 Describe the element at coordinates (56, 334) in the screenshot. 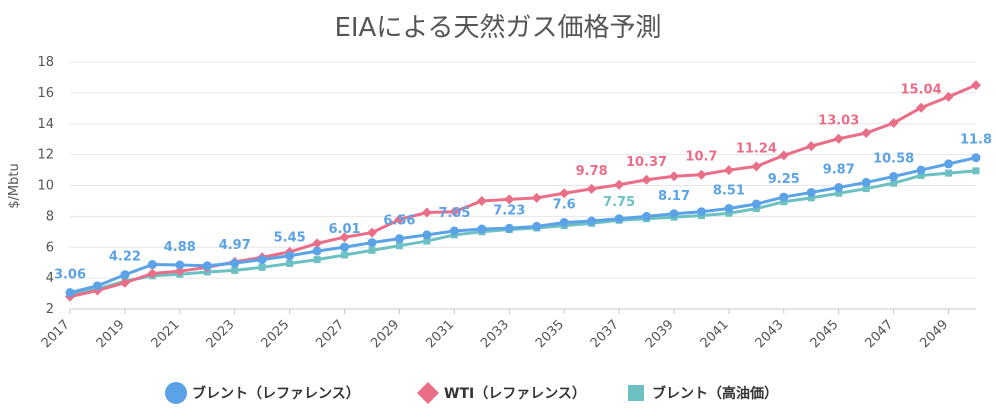

I see `x-tick-label: 2017` at that location.